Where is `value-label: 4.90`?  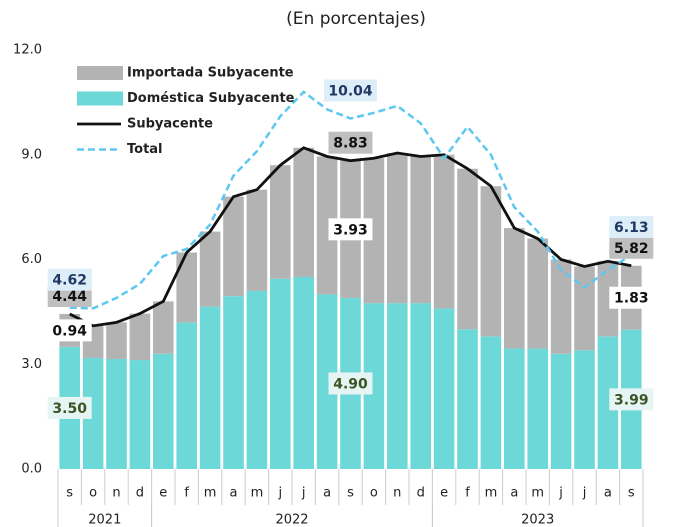
value-label: 4.90 is located at coordinates (350, 384).